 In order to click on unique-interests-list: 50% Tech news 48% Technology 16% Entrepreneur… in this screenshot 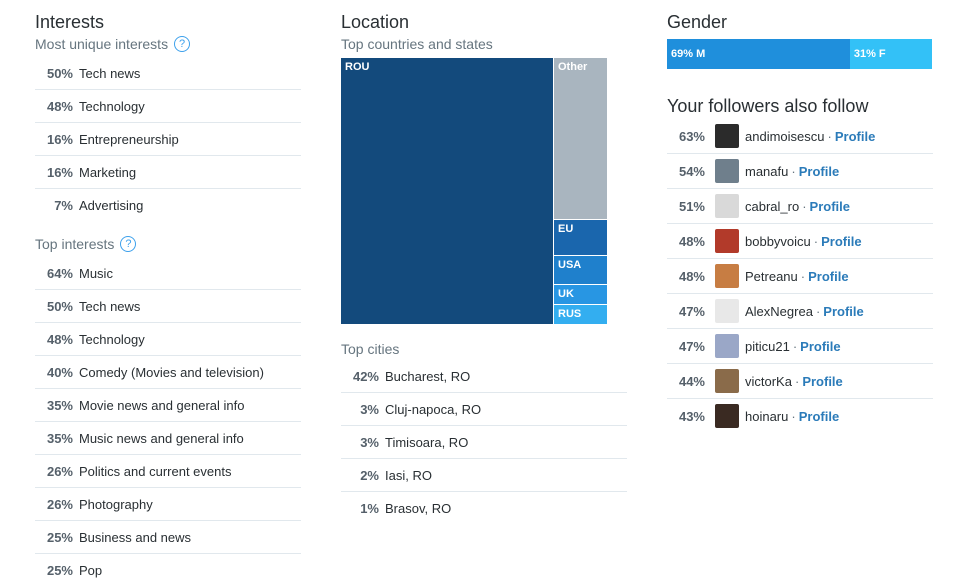, I will do `click(168, 139)`.